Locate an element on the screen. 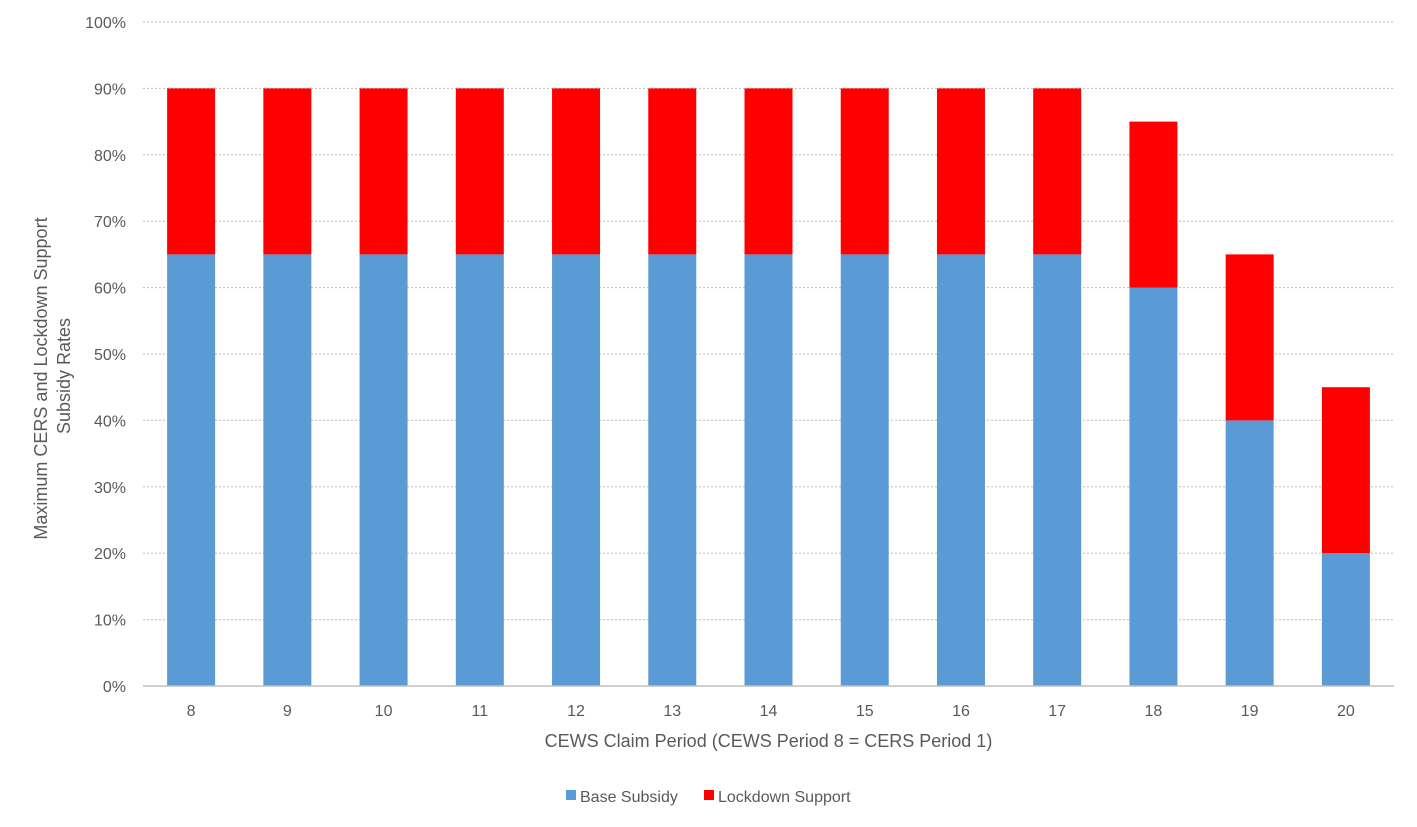 This screenshot has height=827, width=1417. y-axis-title-line-2: Subsidy Rates is located at coordinates (64, 376).